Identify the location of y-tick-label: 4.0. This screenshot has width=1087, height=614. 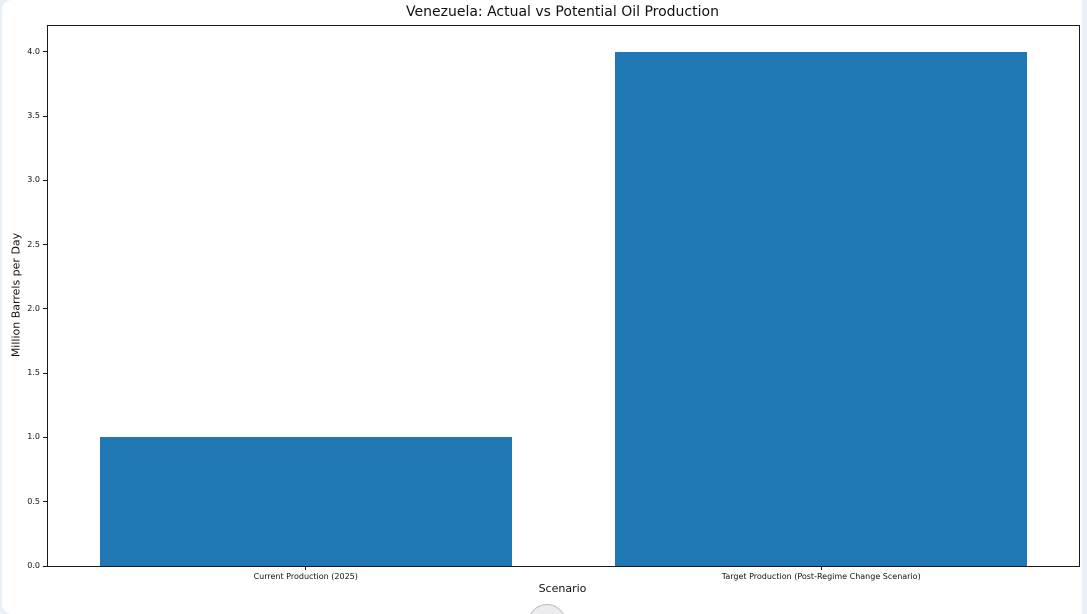
(33, 51).